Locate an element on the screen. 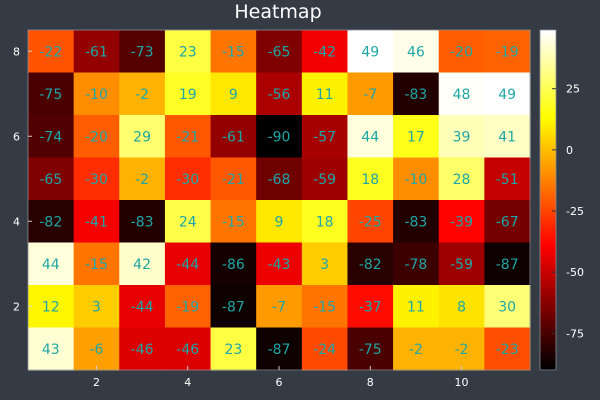 The image size is (600, 400). cell-value-label: -6 is located at coordinates (96, 350).